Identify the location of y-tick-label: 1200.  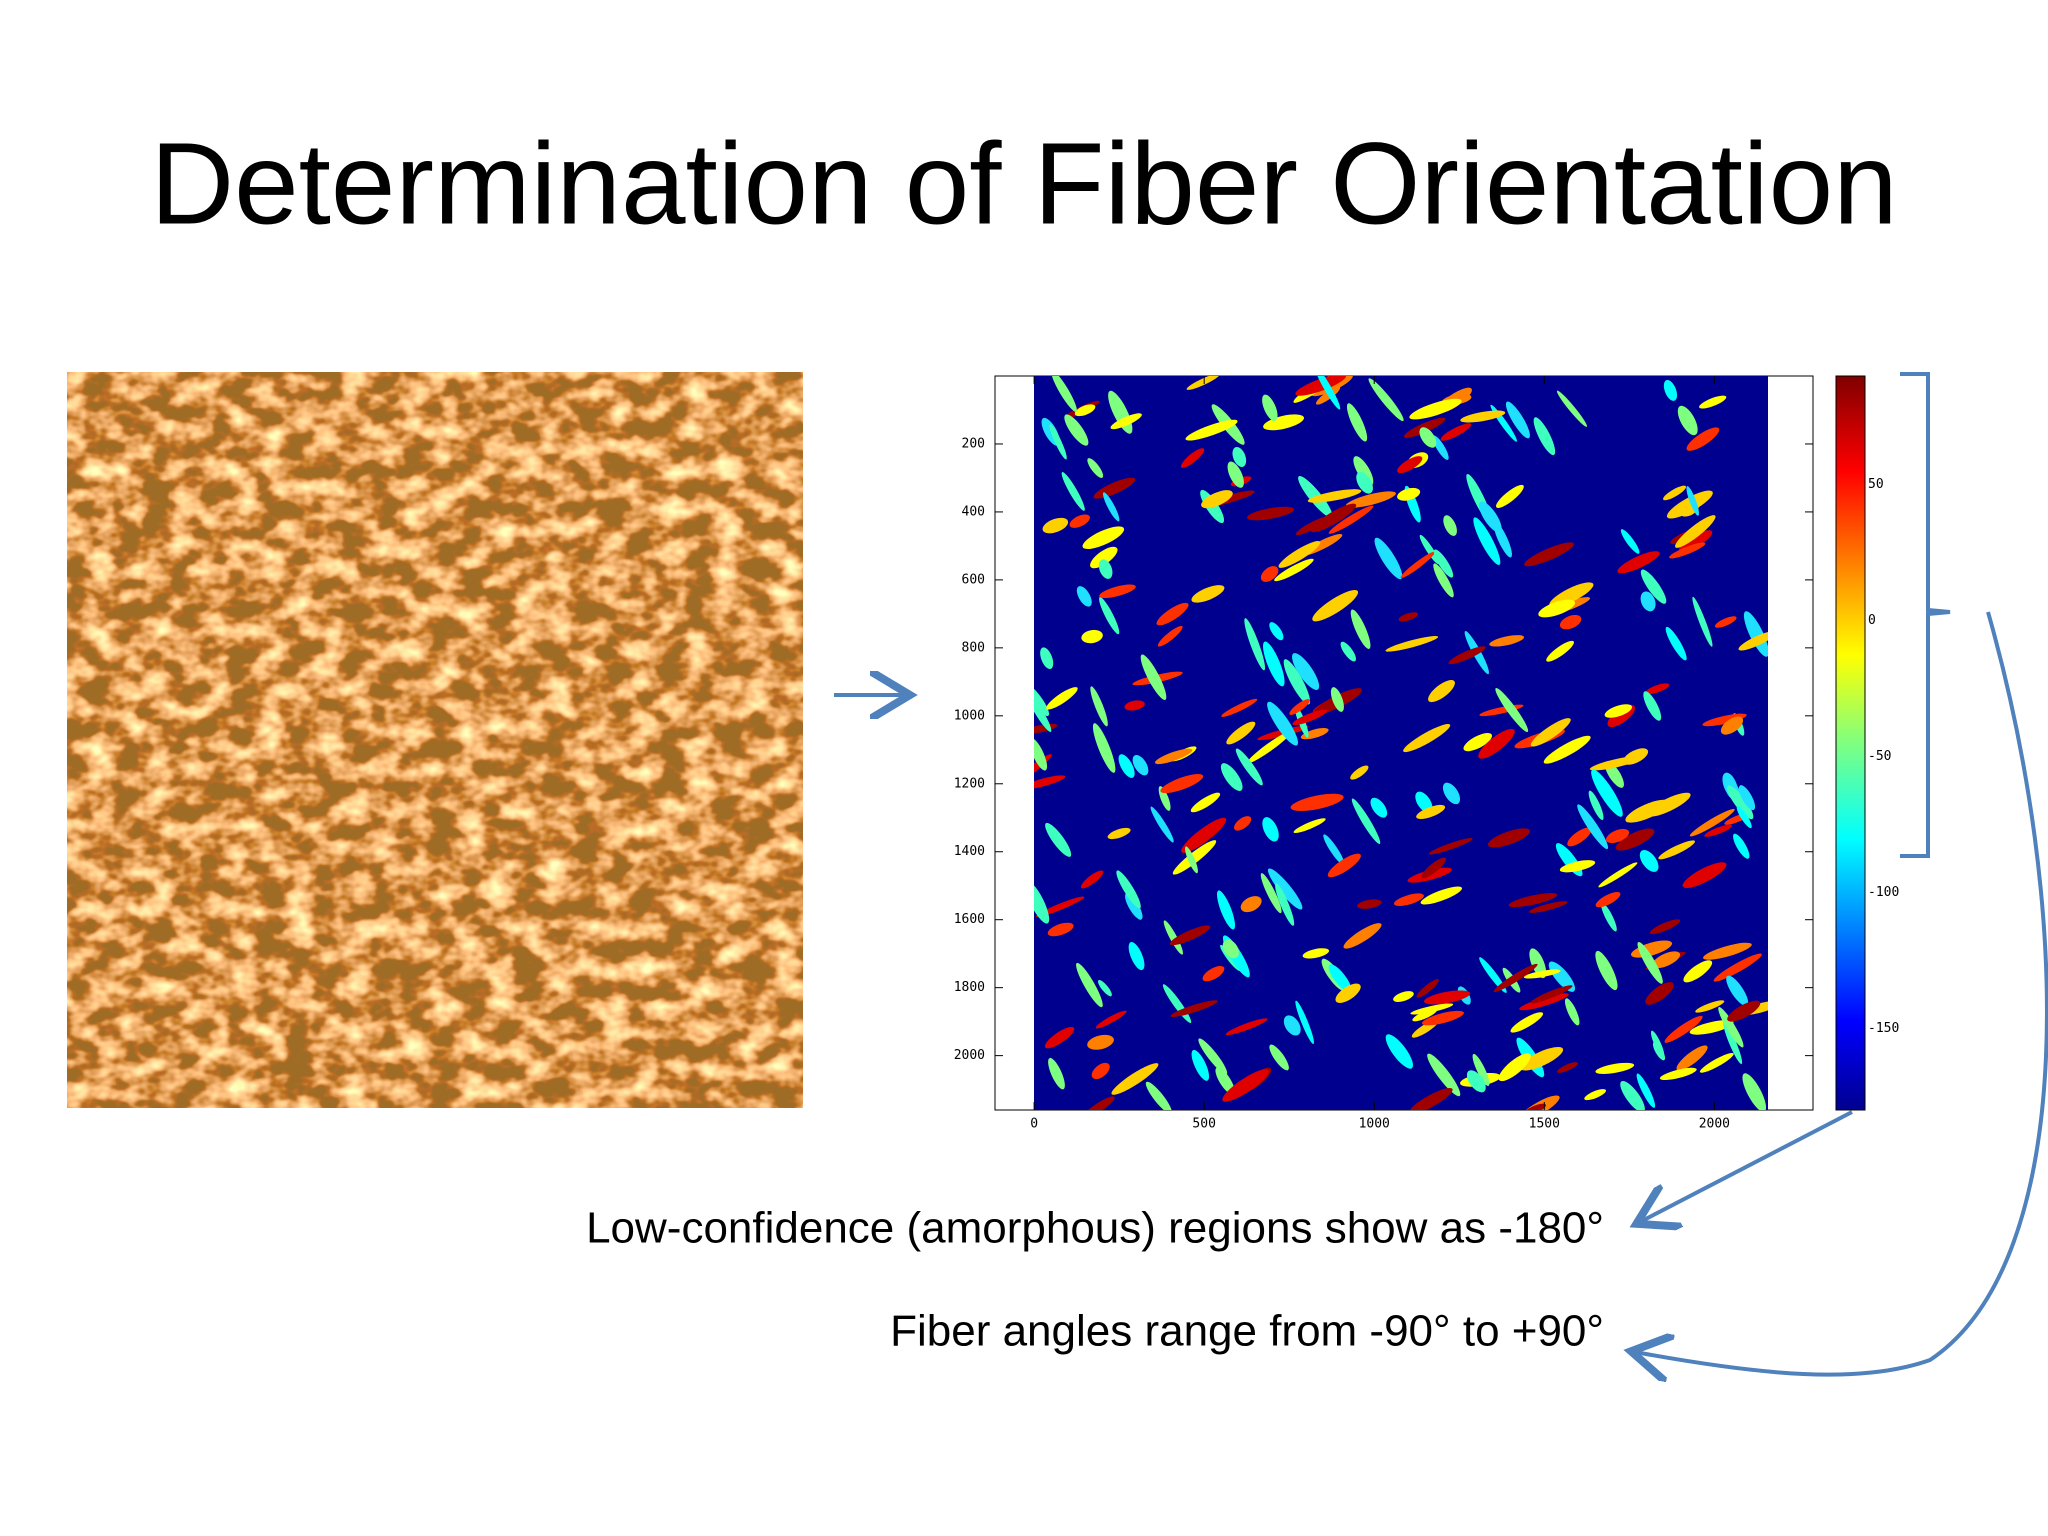
(969, 783).